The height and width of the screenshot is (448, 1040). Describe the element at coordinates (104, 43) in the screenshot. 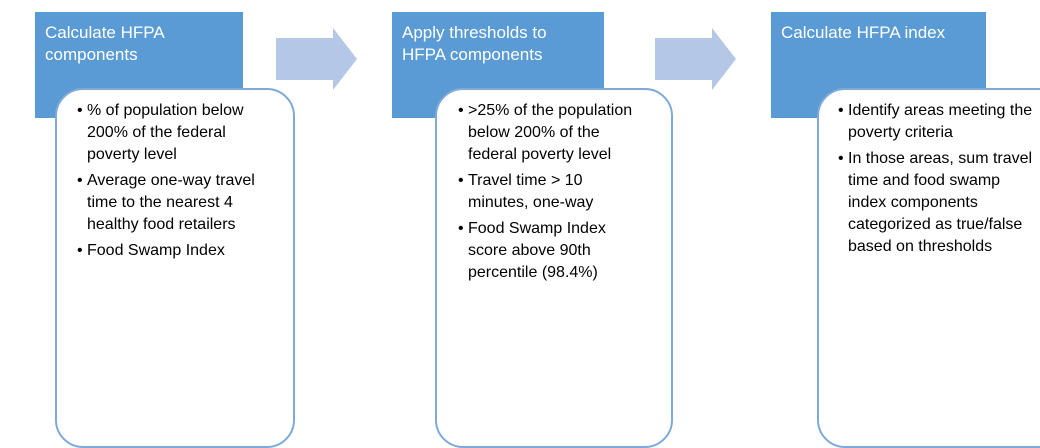

I see `step-title: Calculate HFPA components` at that location.